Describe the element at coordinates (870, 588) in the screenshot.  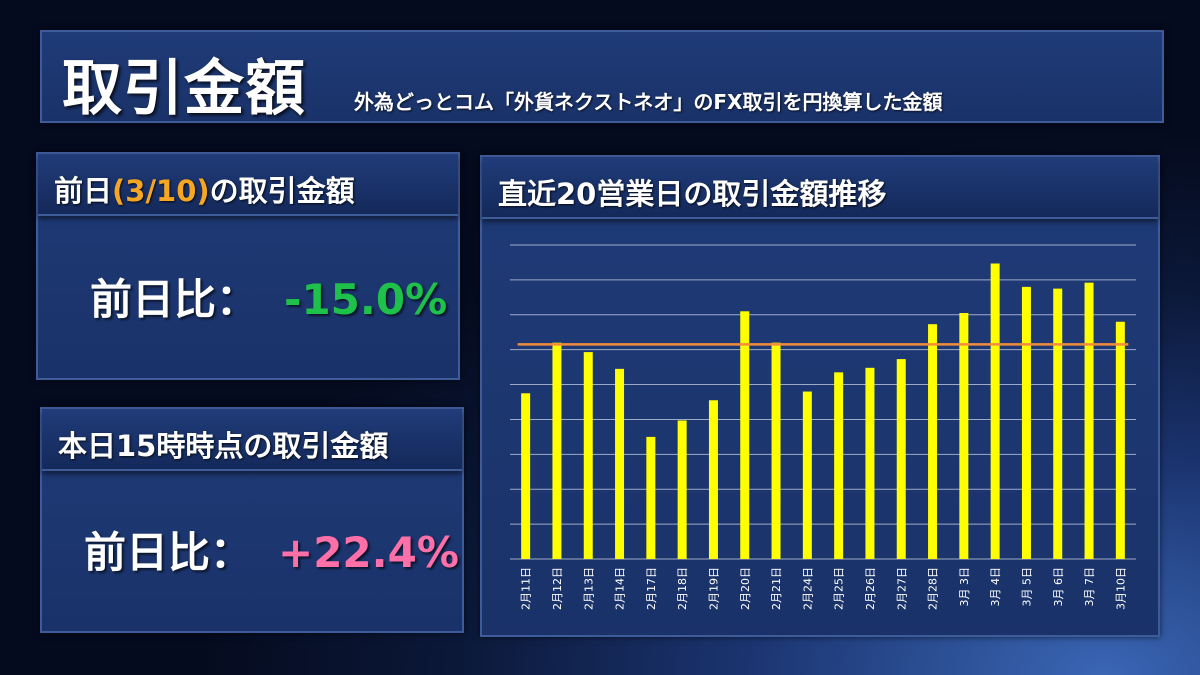
I see `x-tick-label: 2月26日` at that location.